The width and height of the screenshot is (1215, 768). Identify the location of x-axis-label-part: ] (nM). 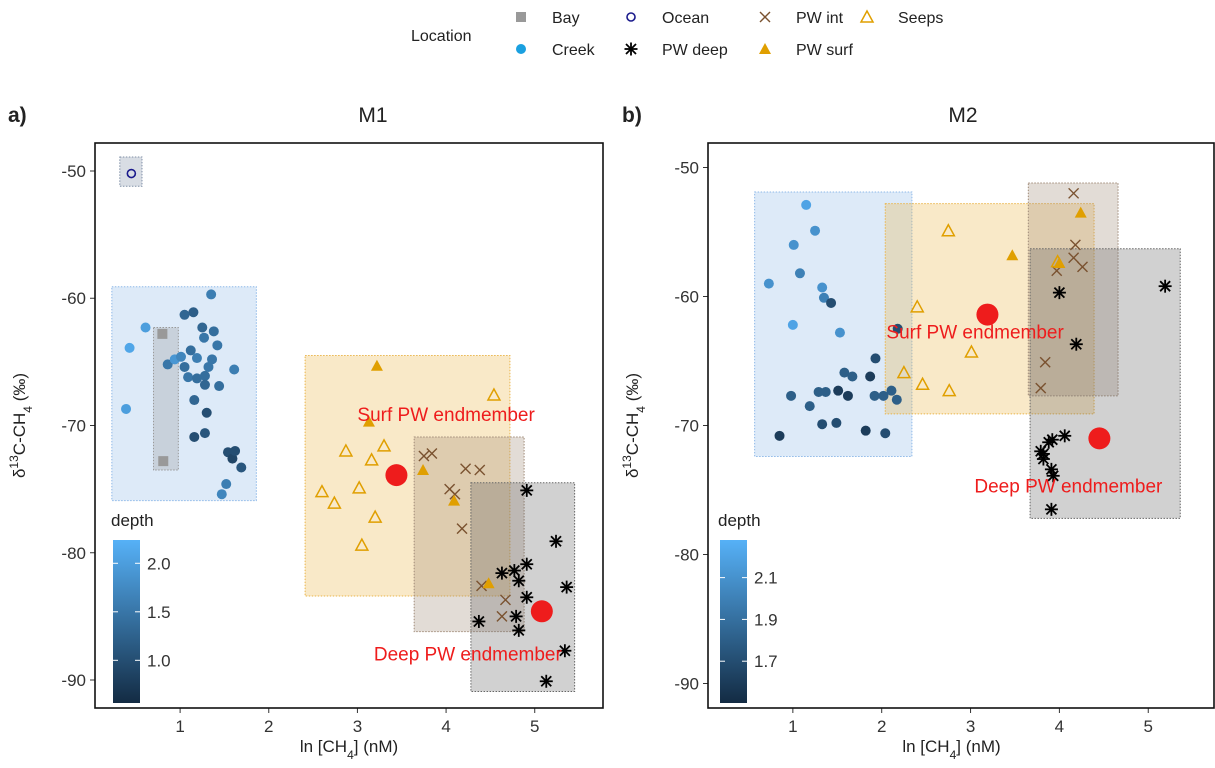
(376, 746).